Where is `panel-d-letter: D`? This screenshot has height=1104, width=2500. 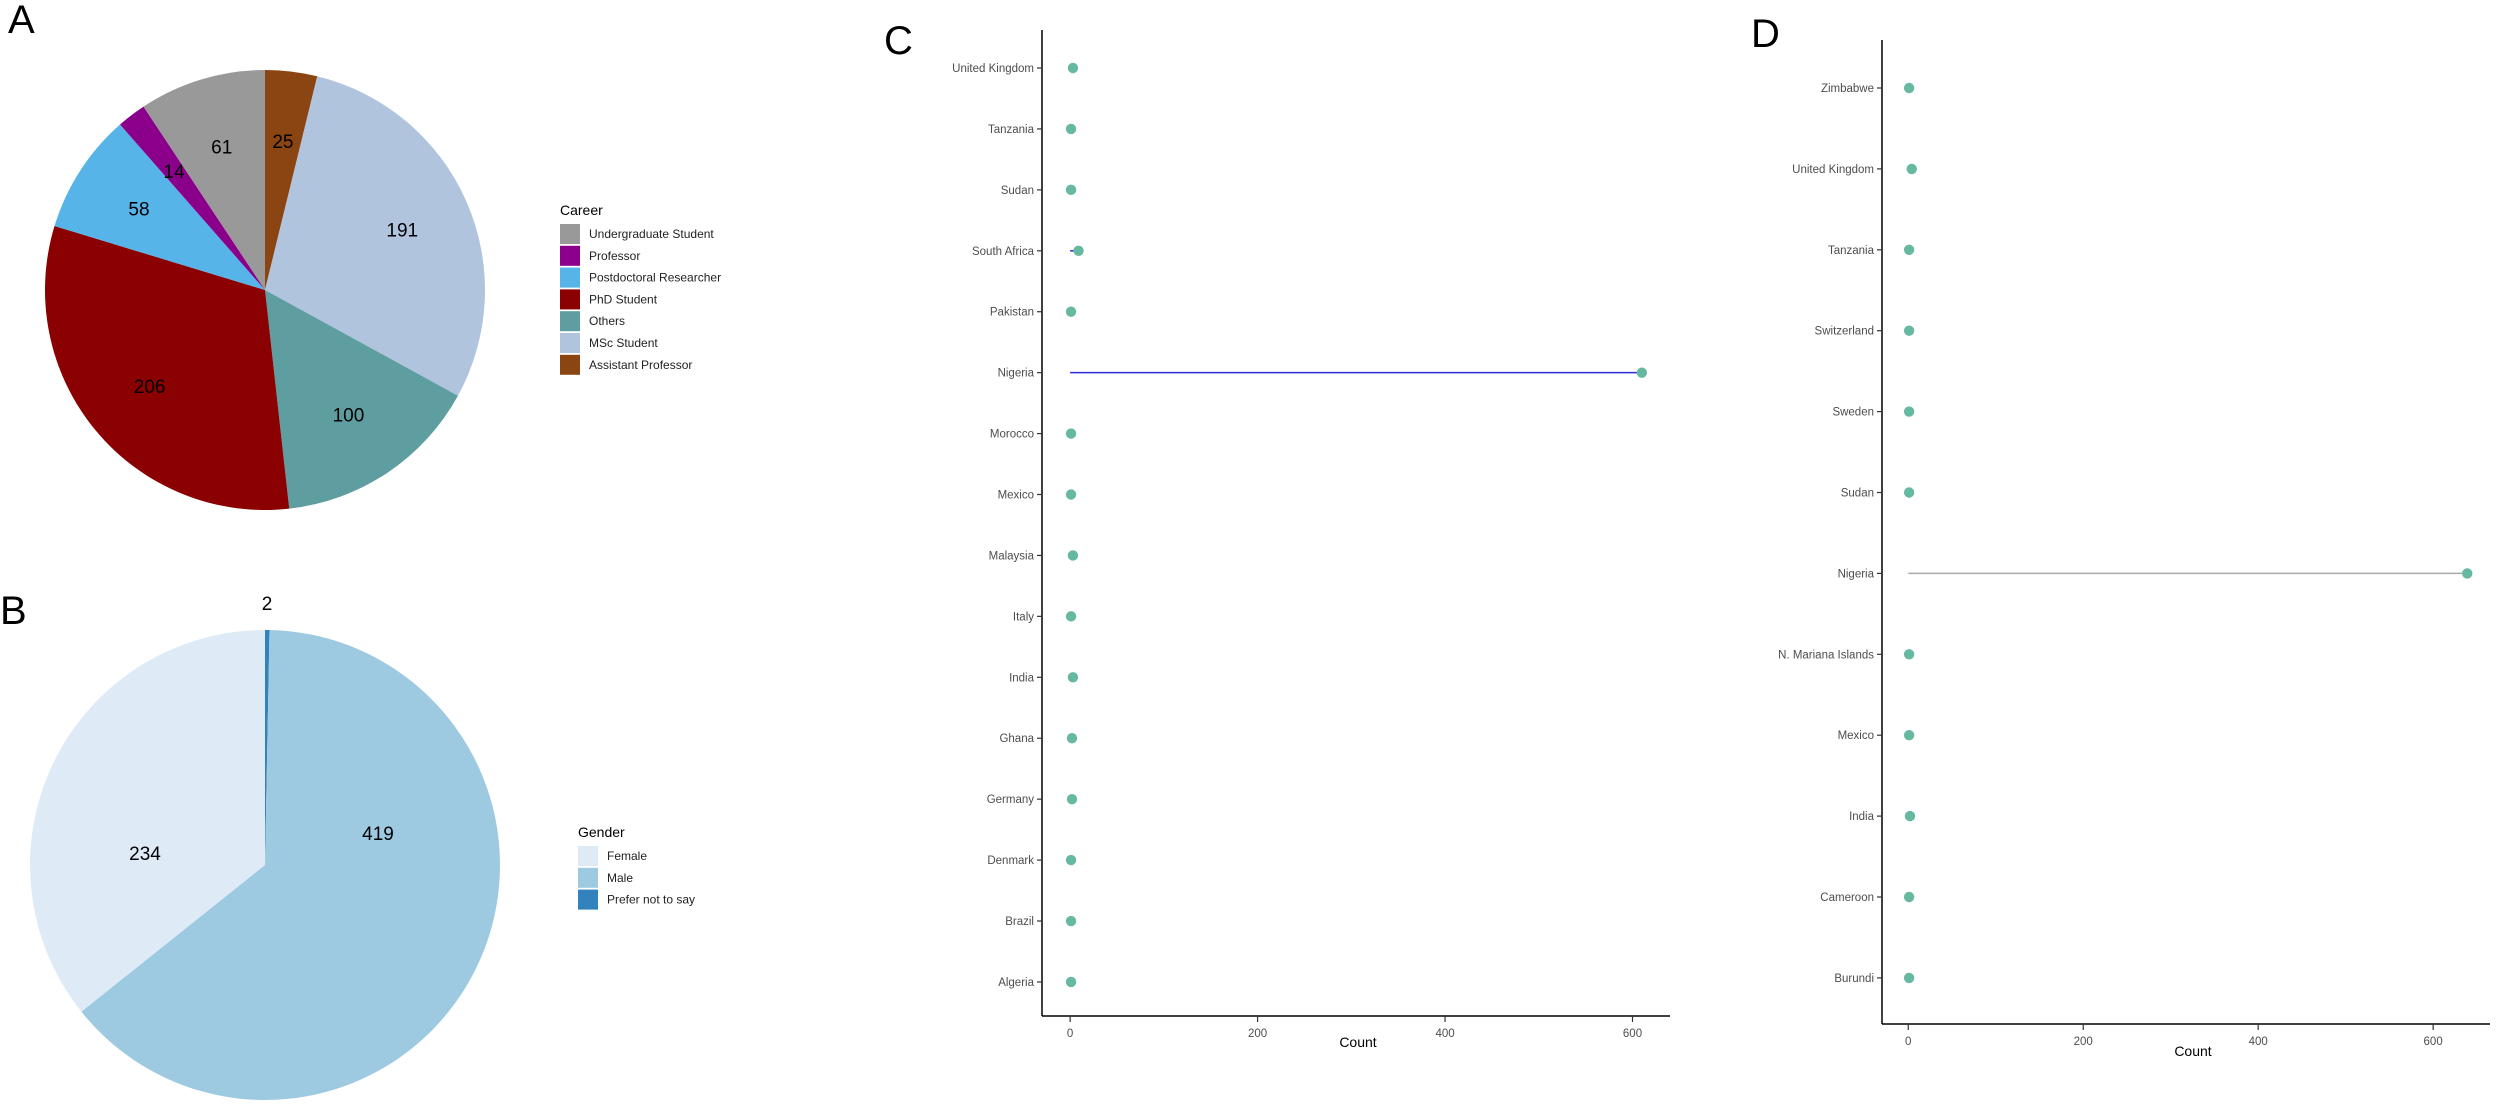 panel-d-letter: D is located at coordinates (1765, 34).